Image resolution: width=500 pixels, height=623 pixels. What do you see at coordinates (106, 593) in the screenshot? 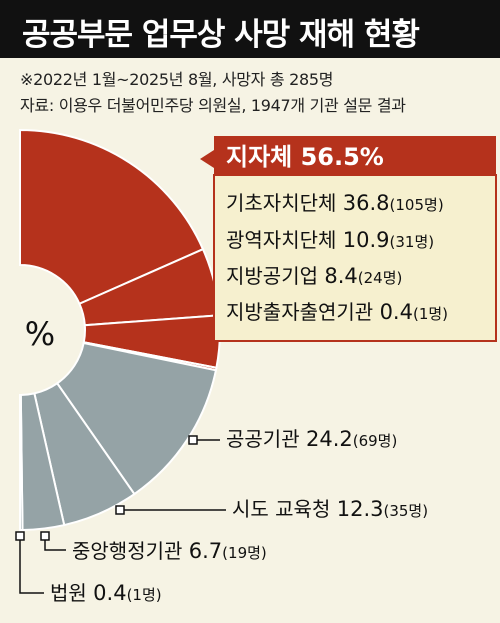
I see `slice-label-8: 법원 0.4(1명)` at bounding box center [106, 593].